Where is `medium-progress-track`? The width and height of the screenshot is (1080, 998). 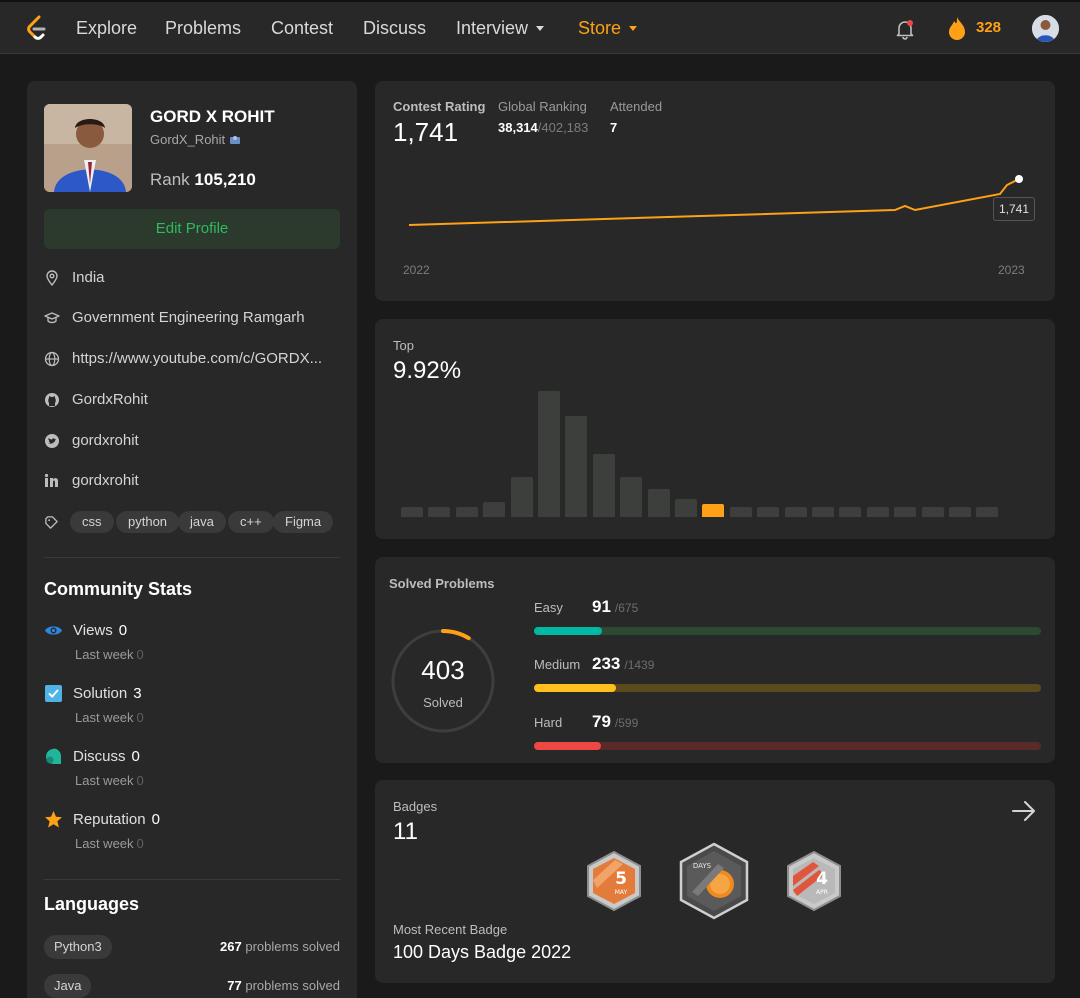 medium-progress-track is located at coordinates (787, 688).